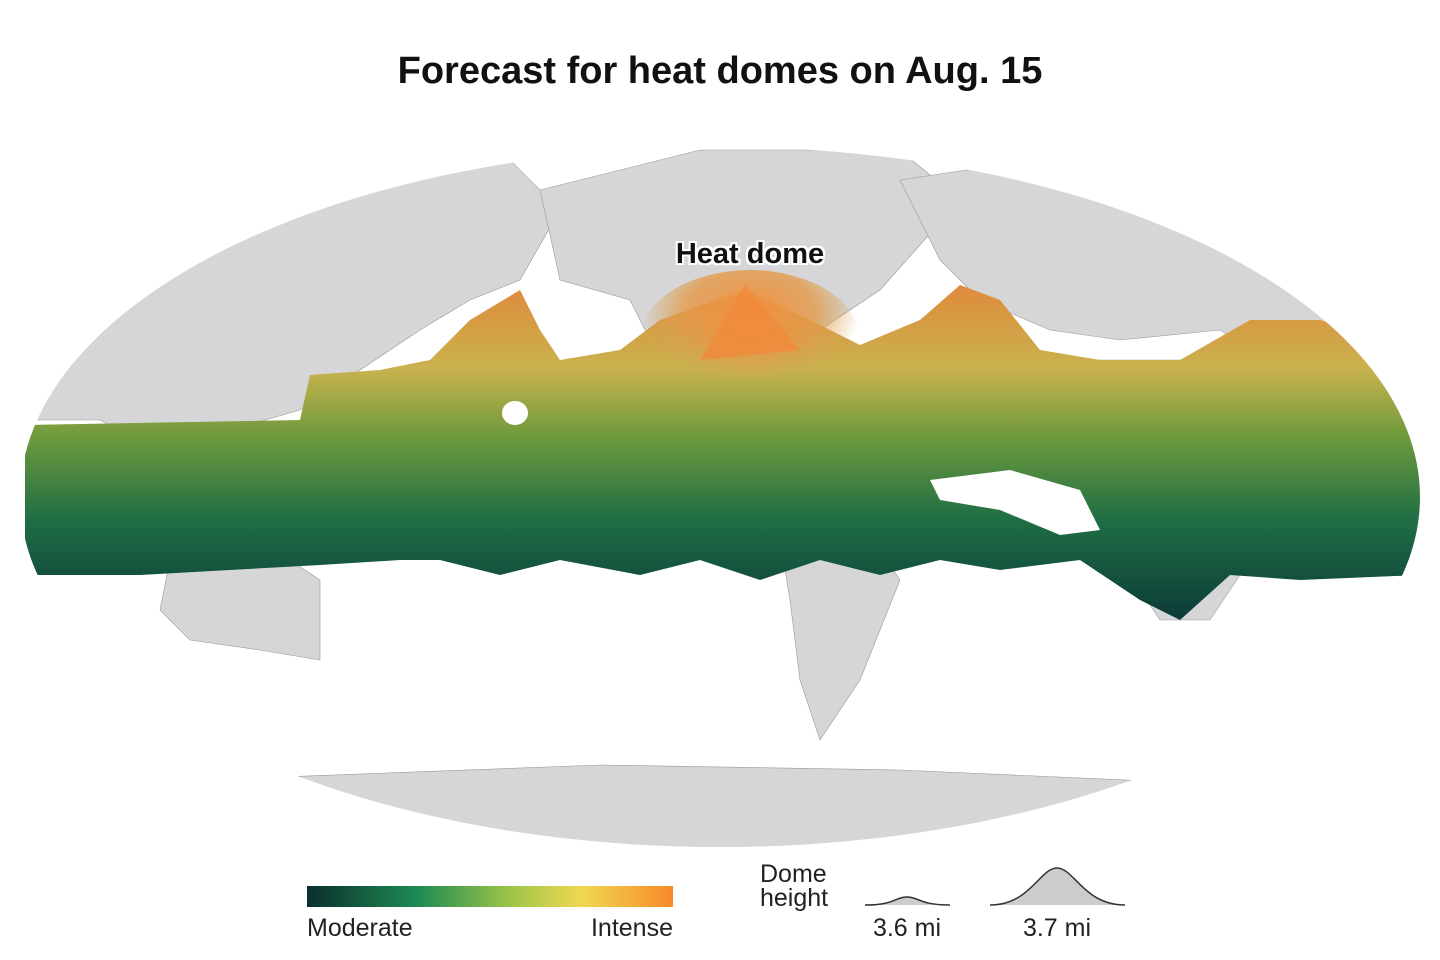 The image size is (1440, 960). I want to click on heat-peak, so click(750, 322).